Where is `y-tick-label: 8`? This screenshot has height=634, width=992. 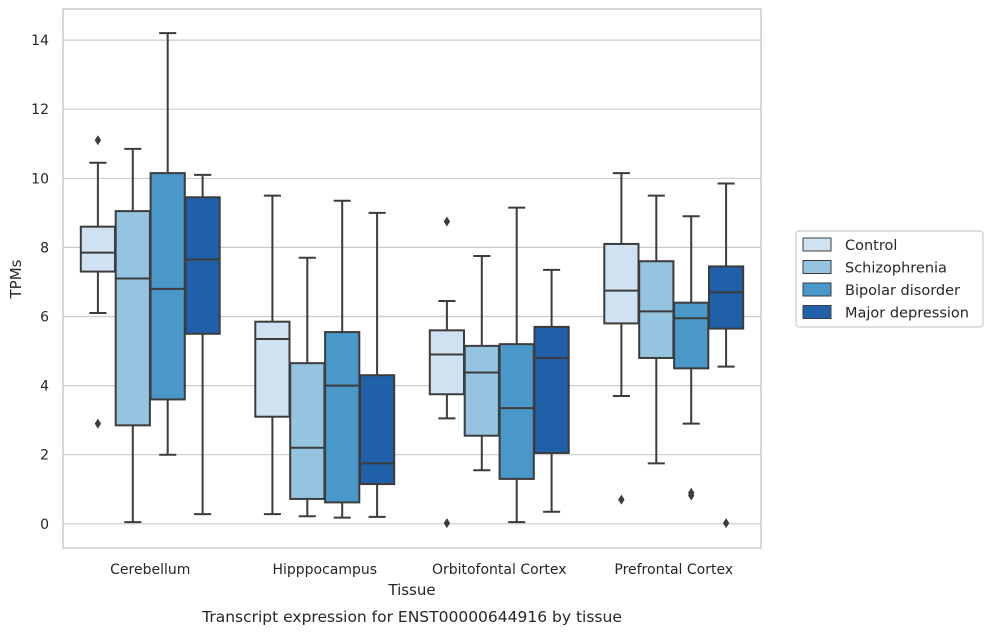
y-tick-label: 8 is located at coordinates (44, 248).